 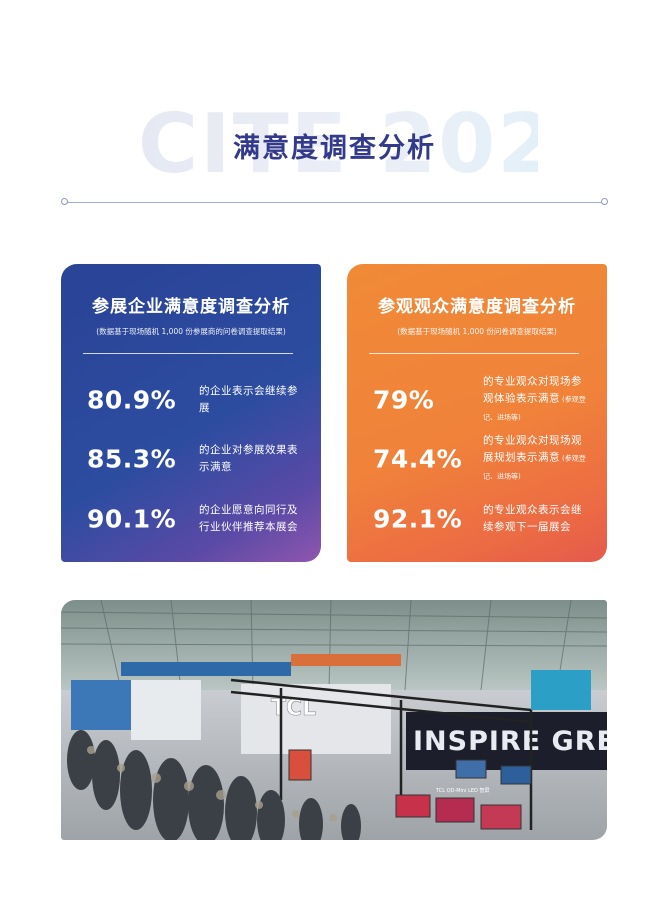 I want to click on booth-white, so click(x=166, y=710).